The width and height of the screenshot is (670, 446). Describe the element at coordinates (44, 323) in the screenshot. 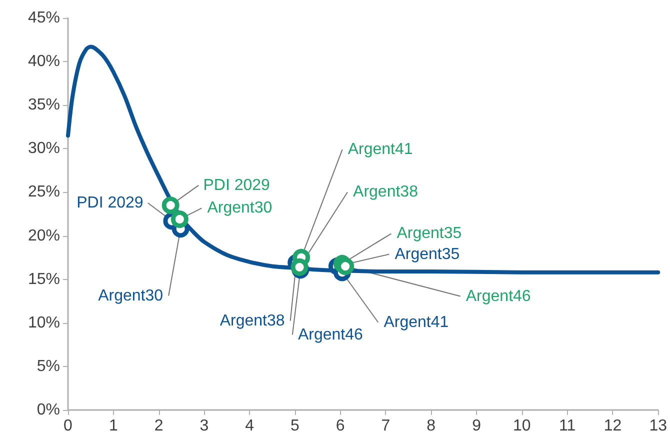

I see `y-tick-label: 10%` at that location.